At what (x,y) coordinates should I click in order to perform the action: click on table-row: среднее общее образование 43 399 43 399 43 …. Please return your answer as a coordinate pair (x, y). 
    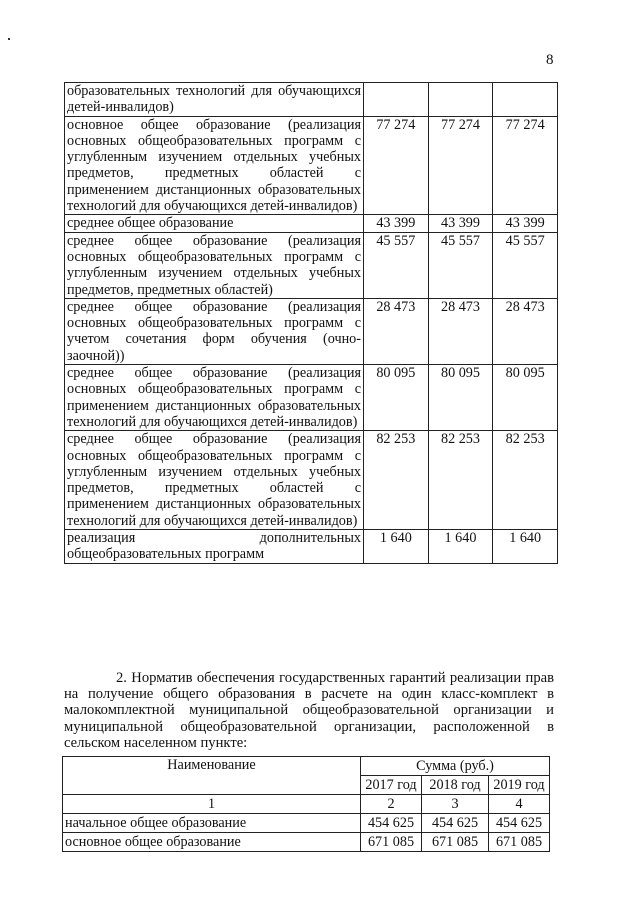
    Looking at the image, I should click on (311, 223).